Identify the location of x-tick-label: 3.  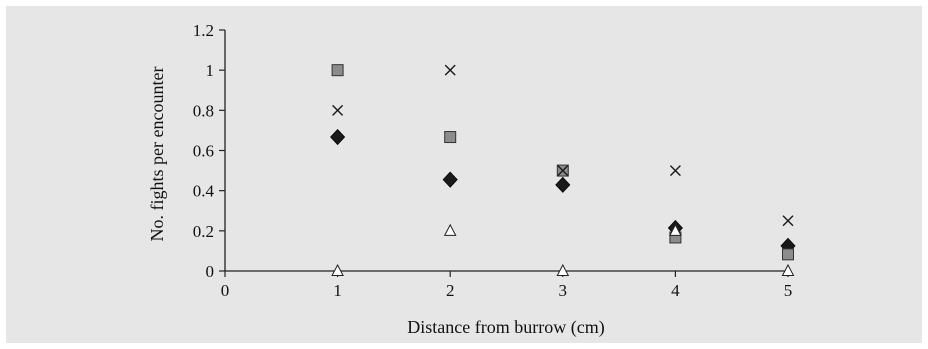
(563, 290).